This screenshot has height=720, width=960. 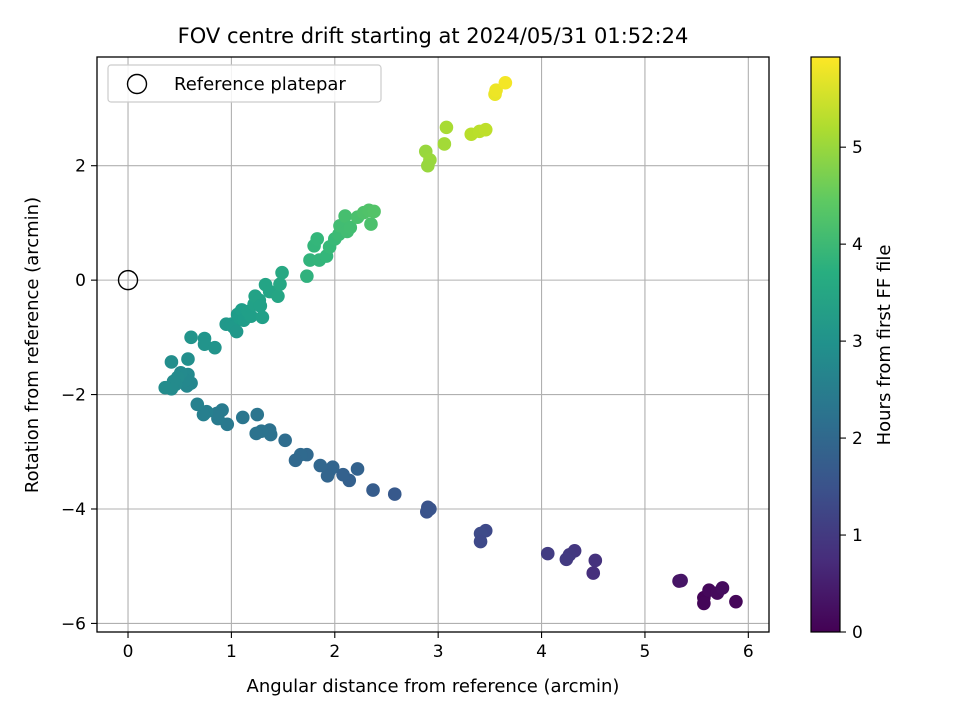 What do you see at coordinates (231, 652) in the screenshot?
I see `x-tick-label: 1` at bounding box center [231, 652].